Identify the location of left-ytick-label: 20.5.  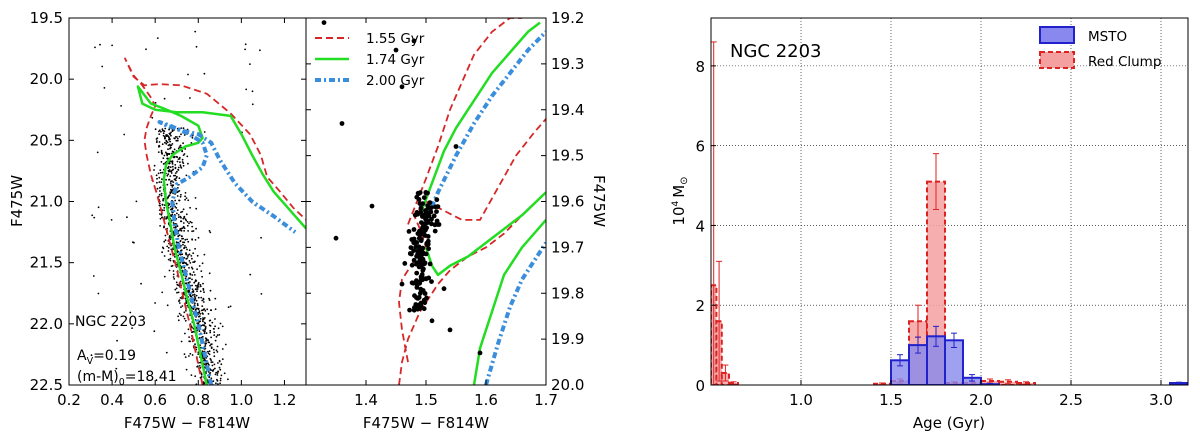
(46, 140).